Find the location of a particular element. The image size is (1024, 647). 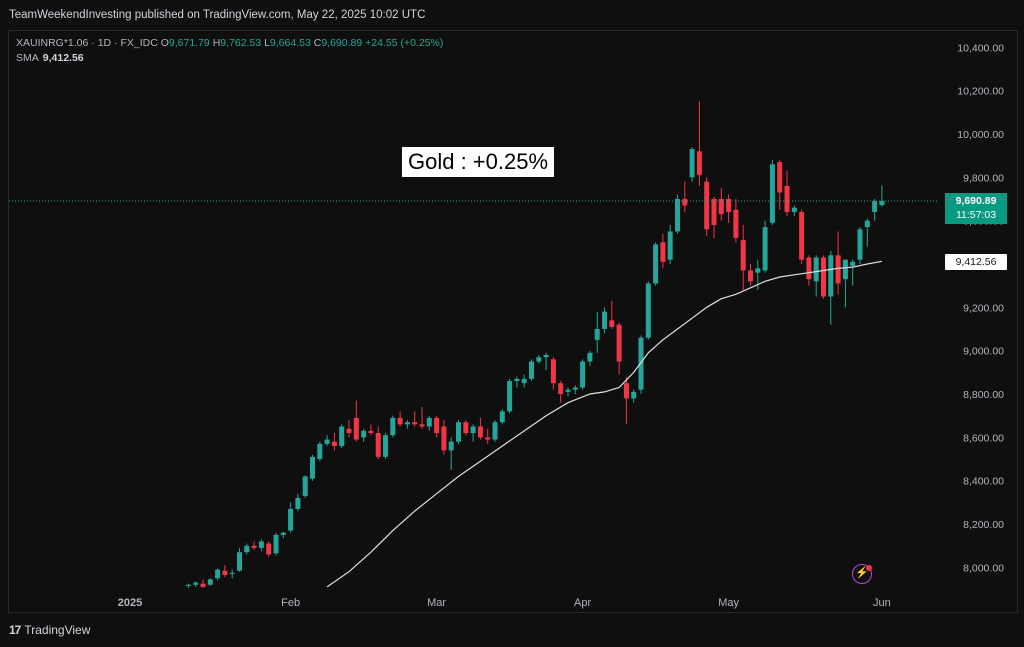

symbol-label: XAUINRG*1.06 · 1D · FX_IDC is located at coordinates (87, 43).